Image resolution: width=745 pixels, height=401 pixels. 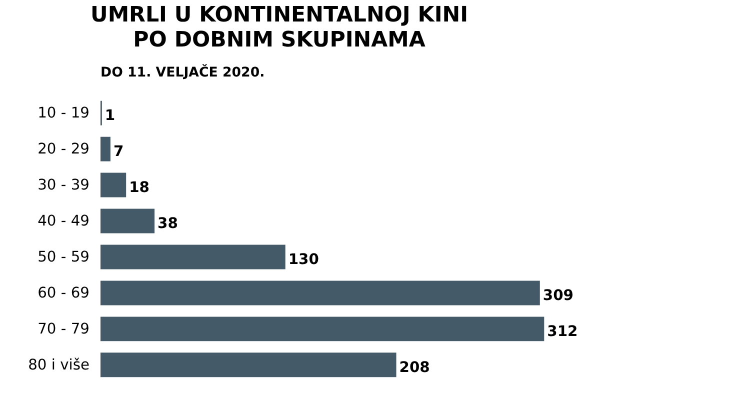 I want to click on data-label: 130, so click(x=303, y=259).